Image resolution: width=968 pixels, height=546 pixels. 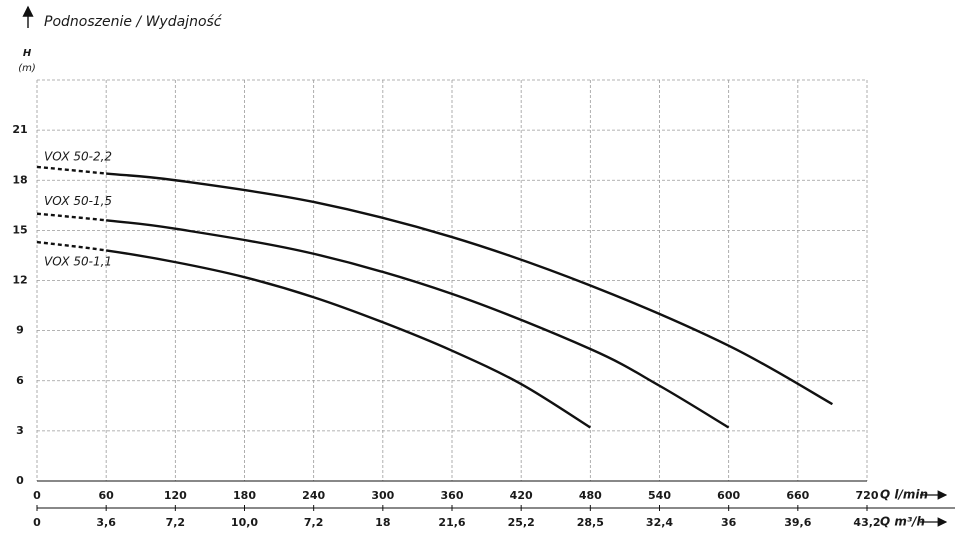 I want to click on y-tick-label: 0, so click(x=20, y=480).